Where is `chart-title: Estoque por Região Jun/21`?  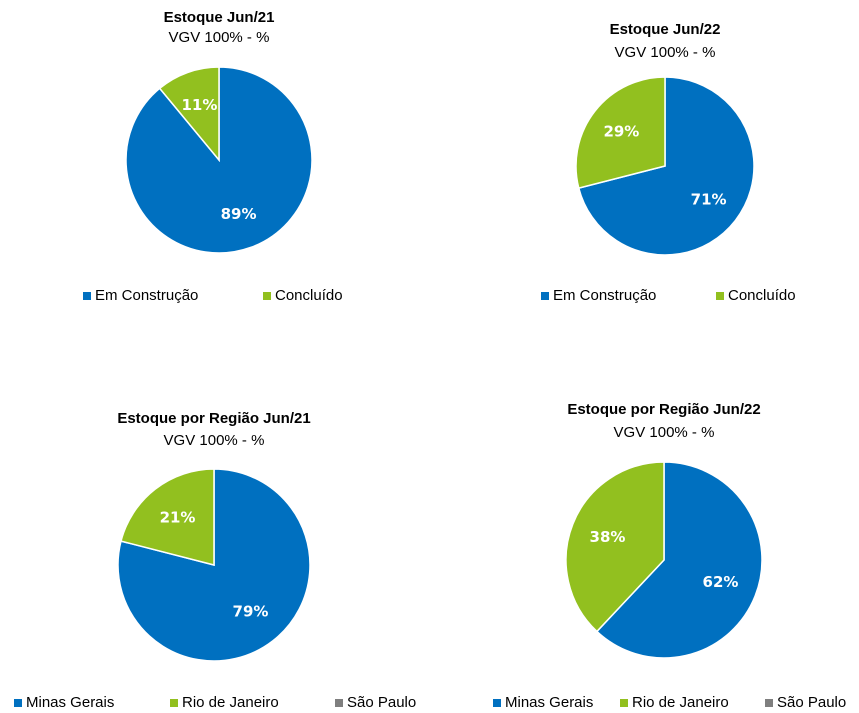
chart-title: Estoque por Região Jun/21 is located at coordinates (213, 418).